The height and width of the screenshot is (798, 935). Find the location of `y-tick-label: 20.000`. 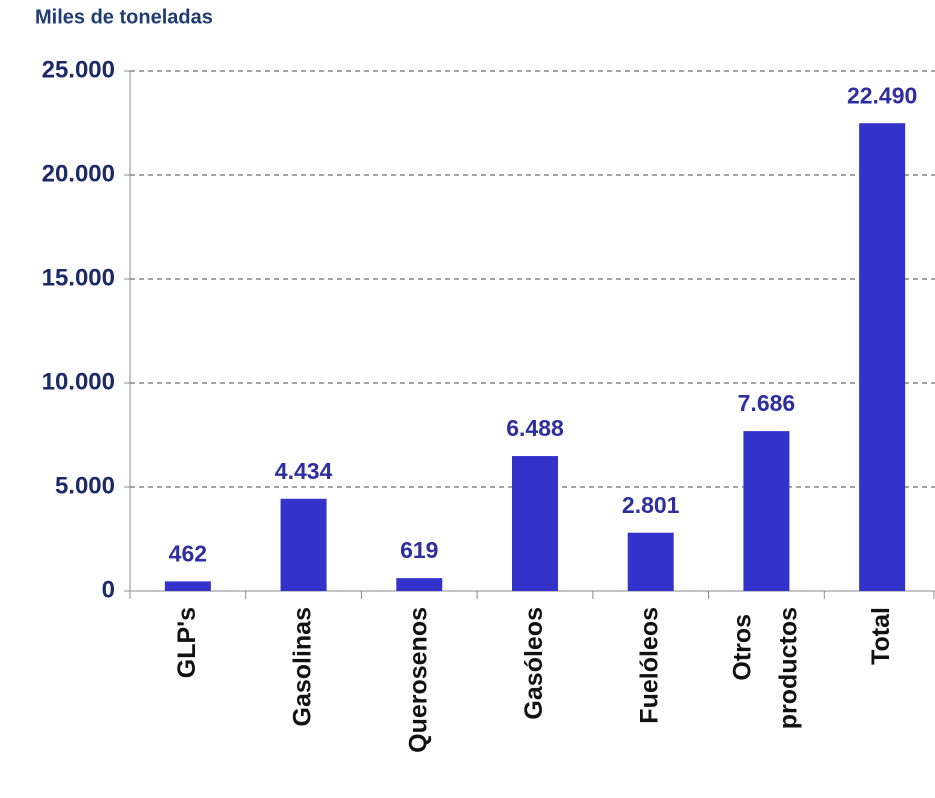

y-tick-label: 20.000 is located at coordinates (78, 173).